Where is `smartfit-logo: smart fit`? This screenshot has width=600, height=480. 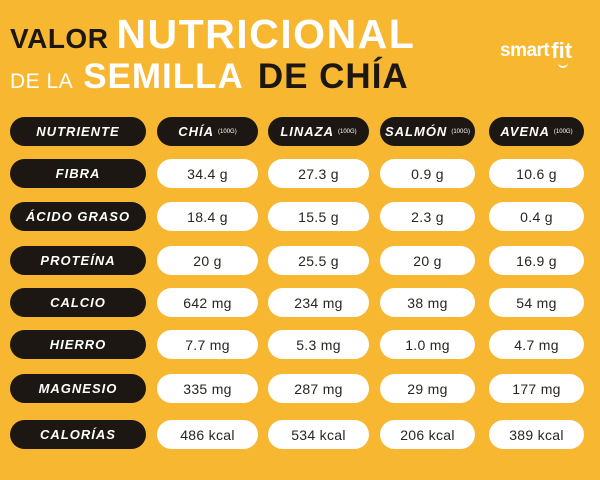 smartfit-logo: smart fit is located at coordinates (536, 53).